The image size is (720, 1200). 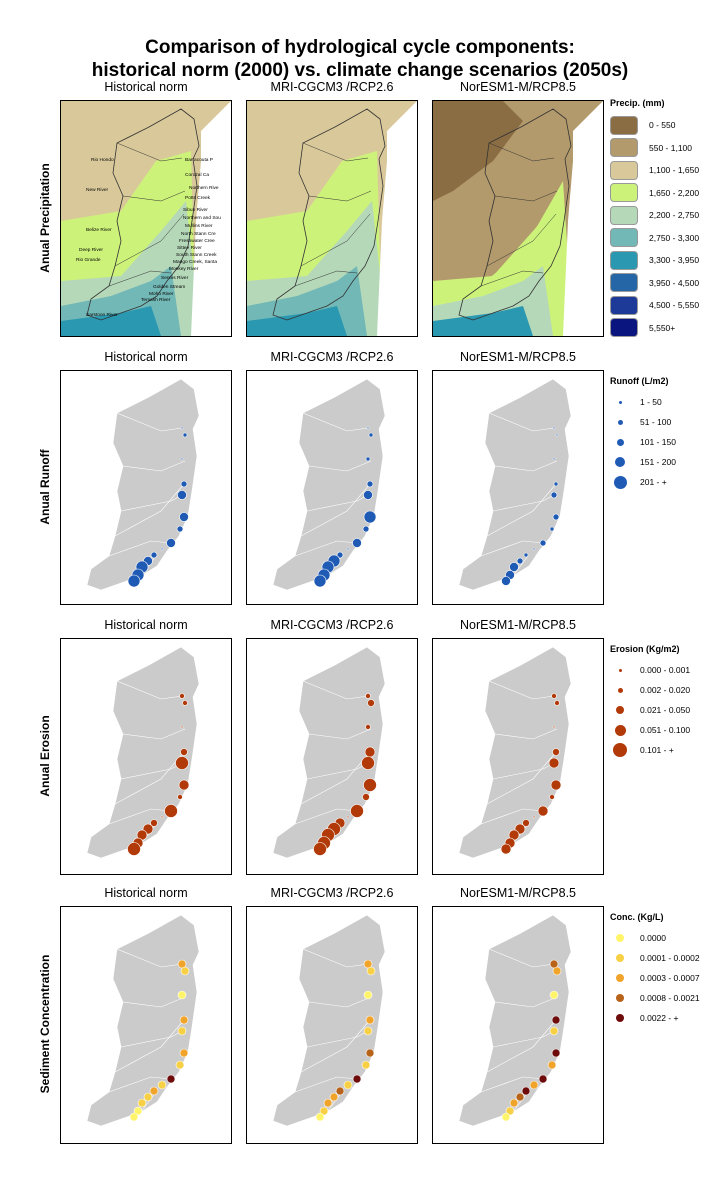 What do you see at coordinates (45, 755) in the screenshot?
I see `row-label-erosion: Anual Erosion` at bounding box center [45, 755].